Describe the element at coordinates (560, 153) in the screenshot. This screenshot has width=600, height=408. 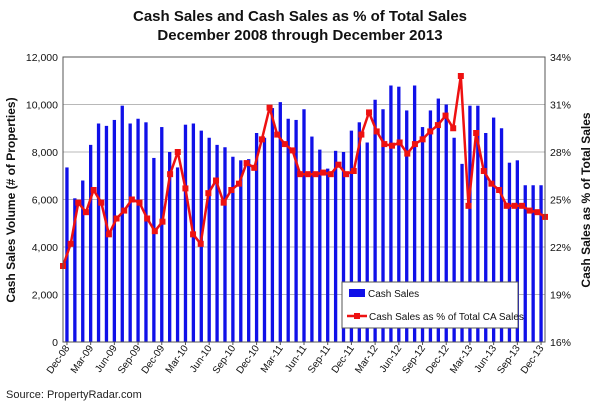
I see `y2-tick-label: 28%` at that location.